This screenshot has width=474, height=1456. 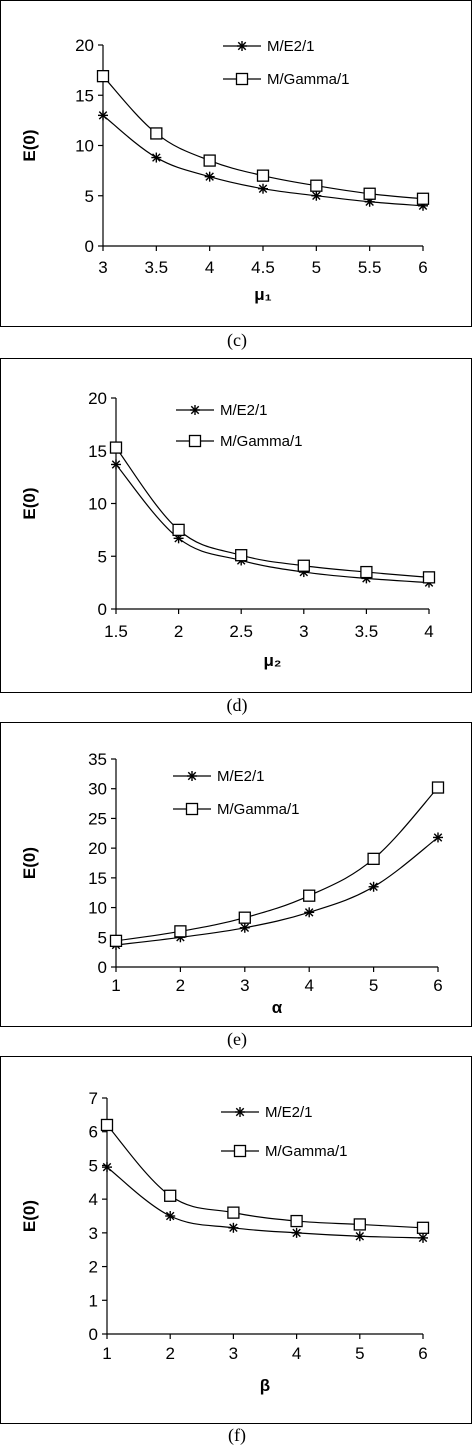 What do you see at coordinates (97, 789) in the screenshot?
I see `y-tick-label: 30` at bounding box center [97, 789].